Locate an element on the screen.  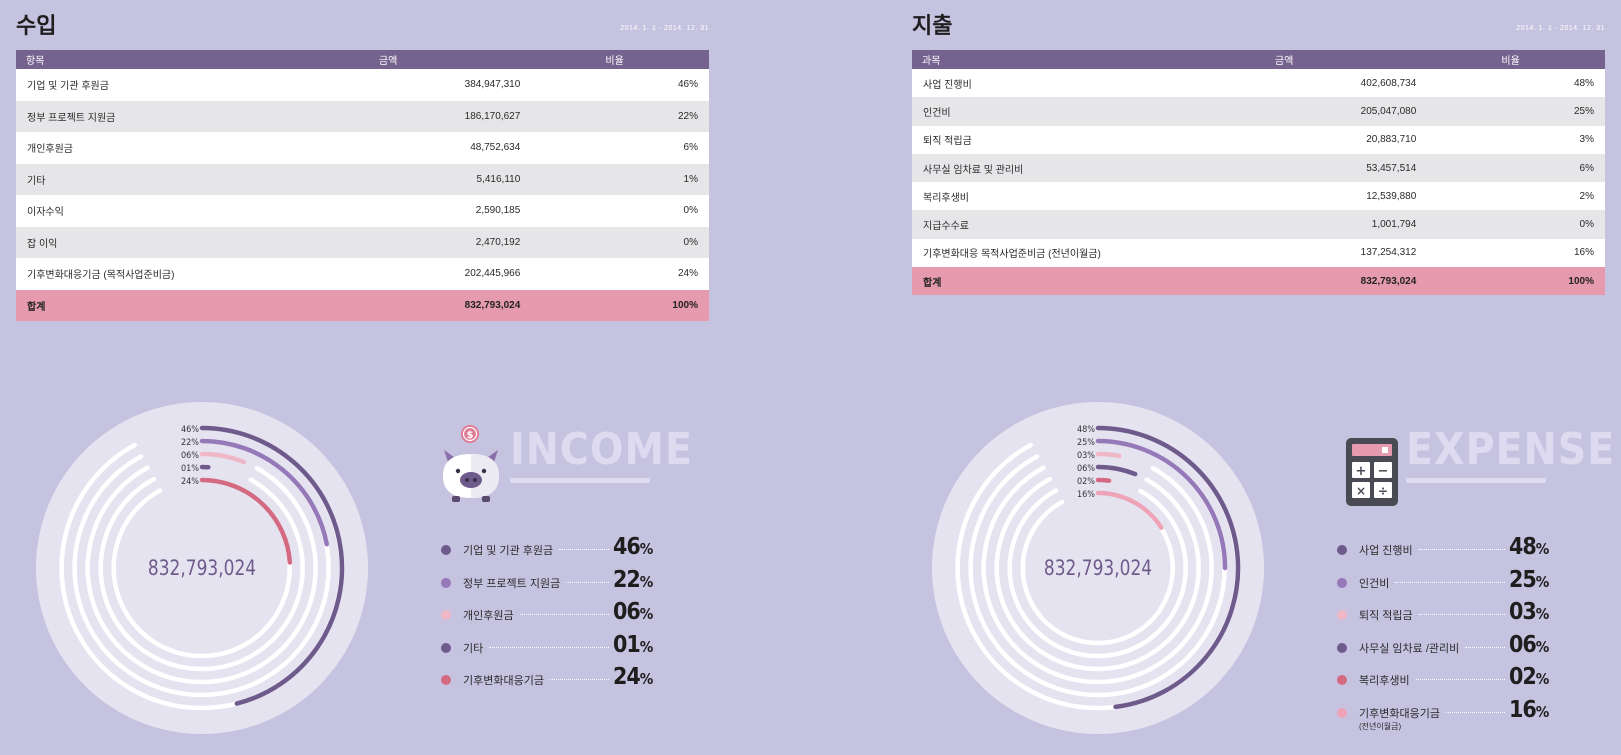
donut-background is located at coordinates (1098, 568).